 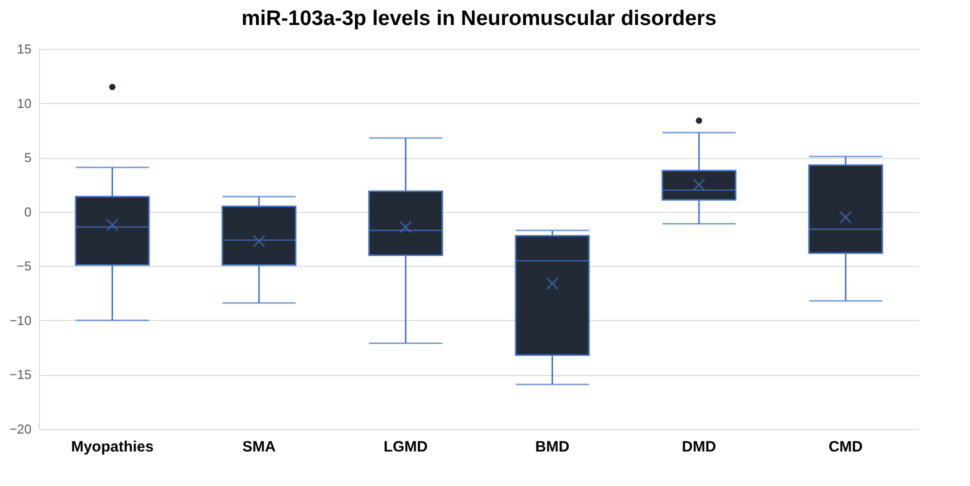 I want to click on y-tick-label: 15, so click(x=24, y=49).